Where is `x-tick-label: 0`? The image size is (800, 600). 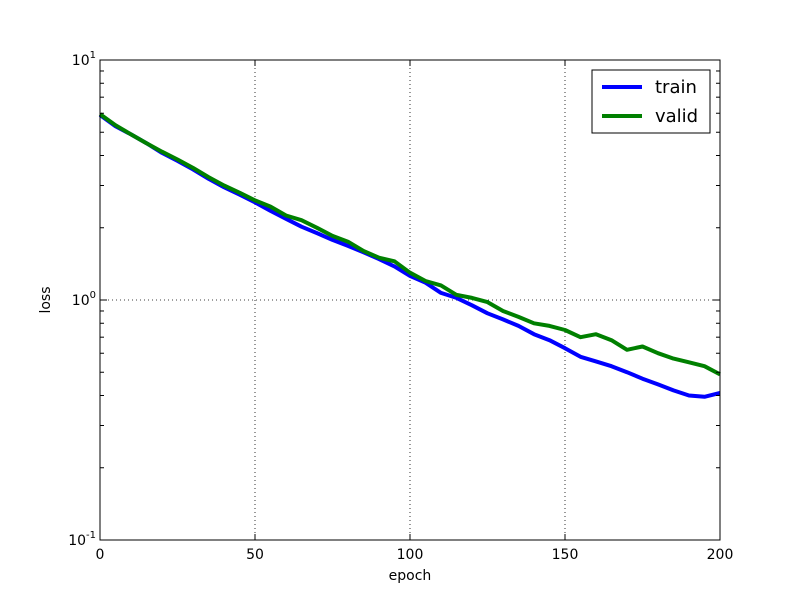
x-tick-label: 0 is located at coordinates (100, 555).